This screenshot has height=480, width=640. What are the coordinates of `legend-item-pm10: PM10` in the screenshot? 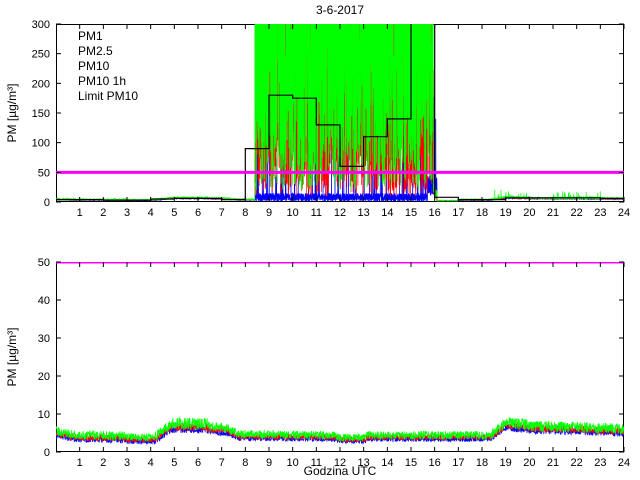 It's located at (94, 66).